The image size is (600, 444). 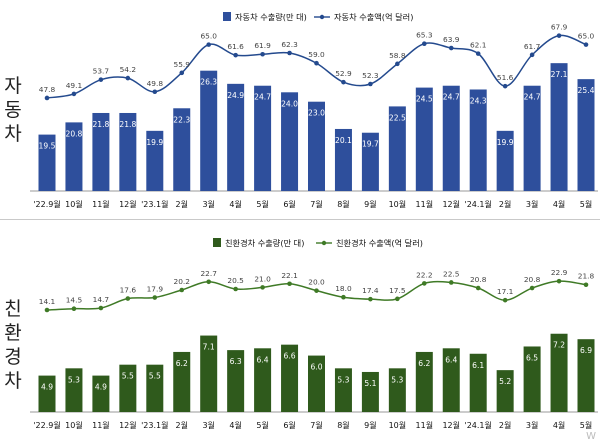 I want to click on bar-value-label: 24.0, so click(x=289, y=103).